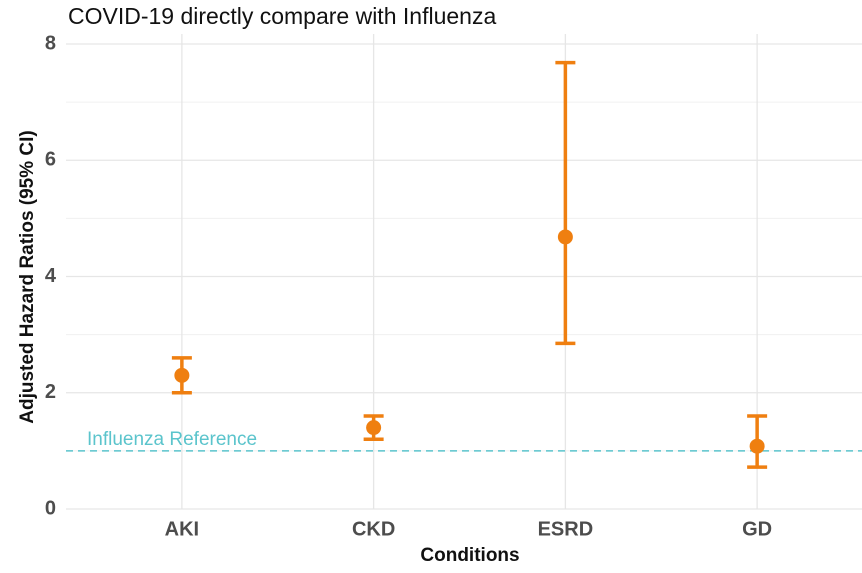 This screenshot has width=862, height=573. I want to click on y-tick-label: 4, so click(51, 276).